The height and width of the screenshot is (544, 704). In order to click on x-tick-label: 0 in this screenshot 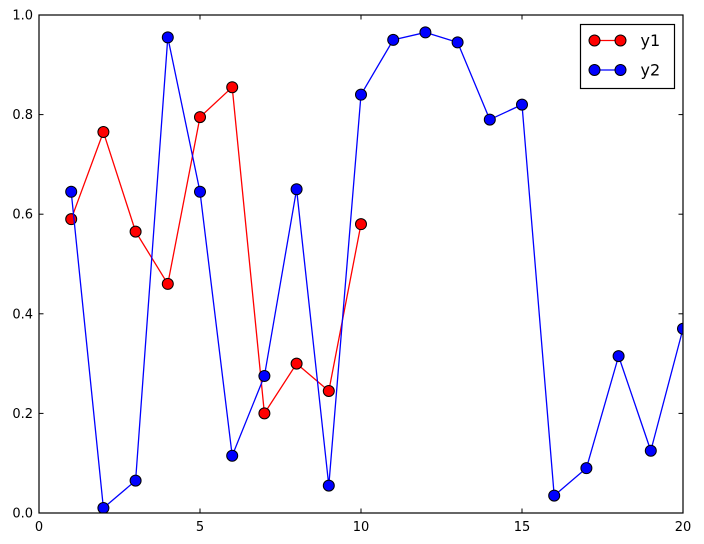, I will do `click(39, 527)`.